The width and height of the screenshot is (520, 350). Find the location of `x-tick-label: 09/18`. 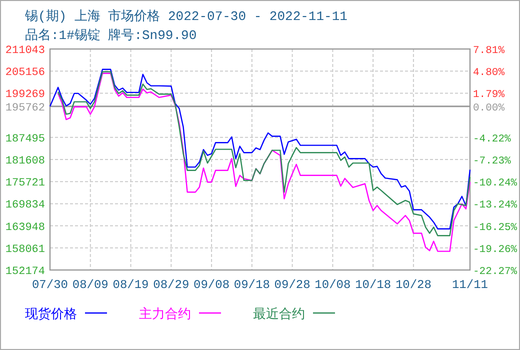

x-tick-label: 09/18 is located at coordinates (252, 285).